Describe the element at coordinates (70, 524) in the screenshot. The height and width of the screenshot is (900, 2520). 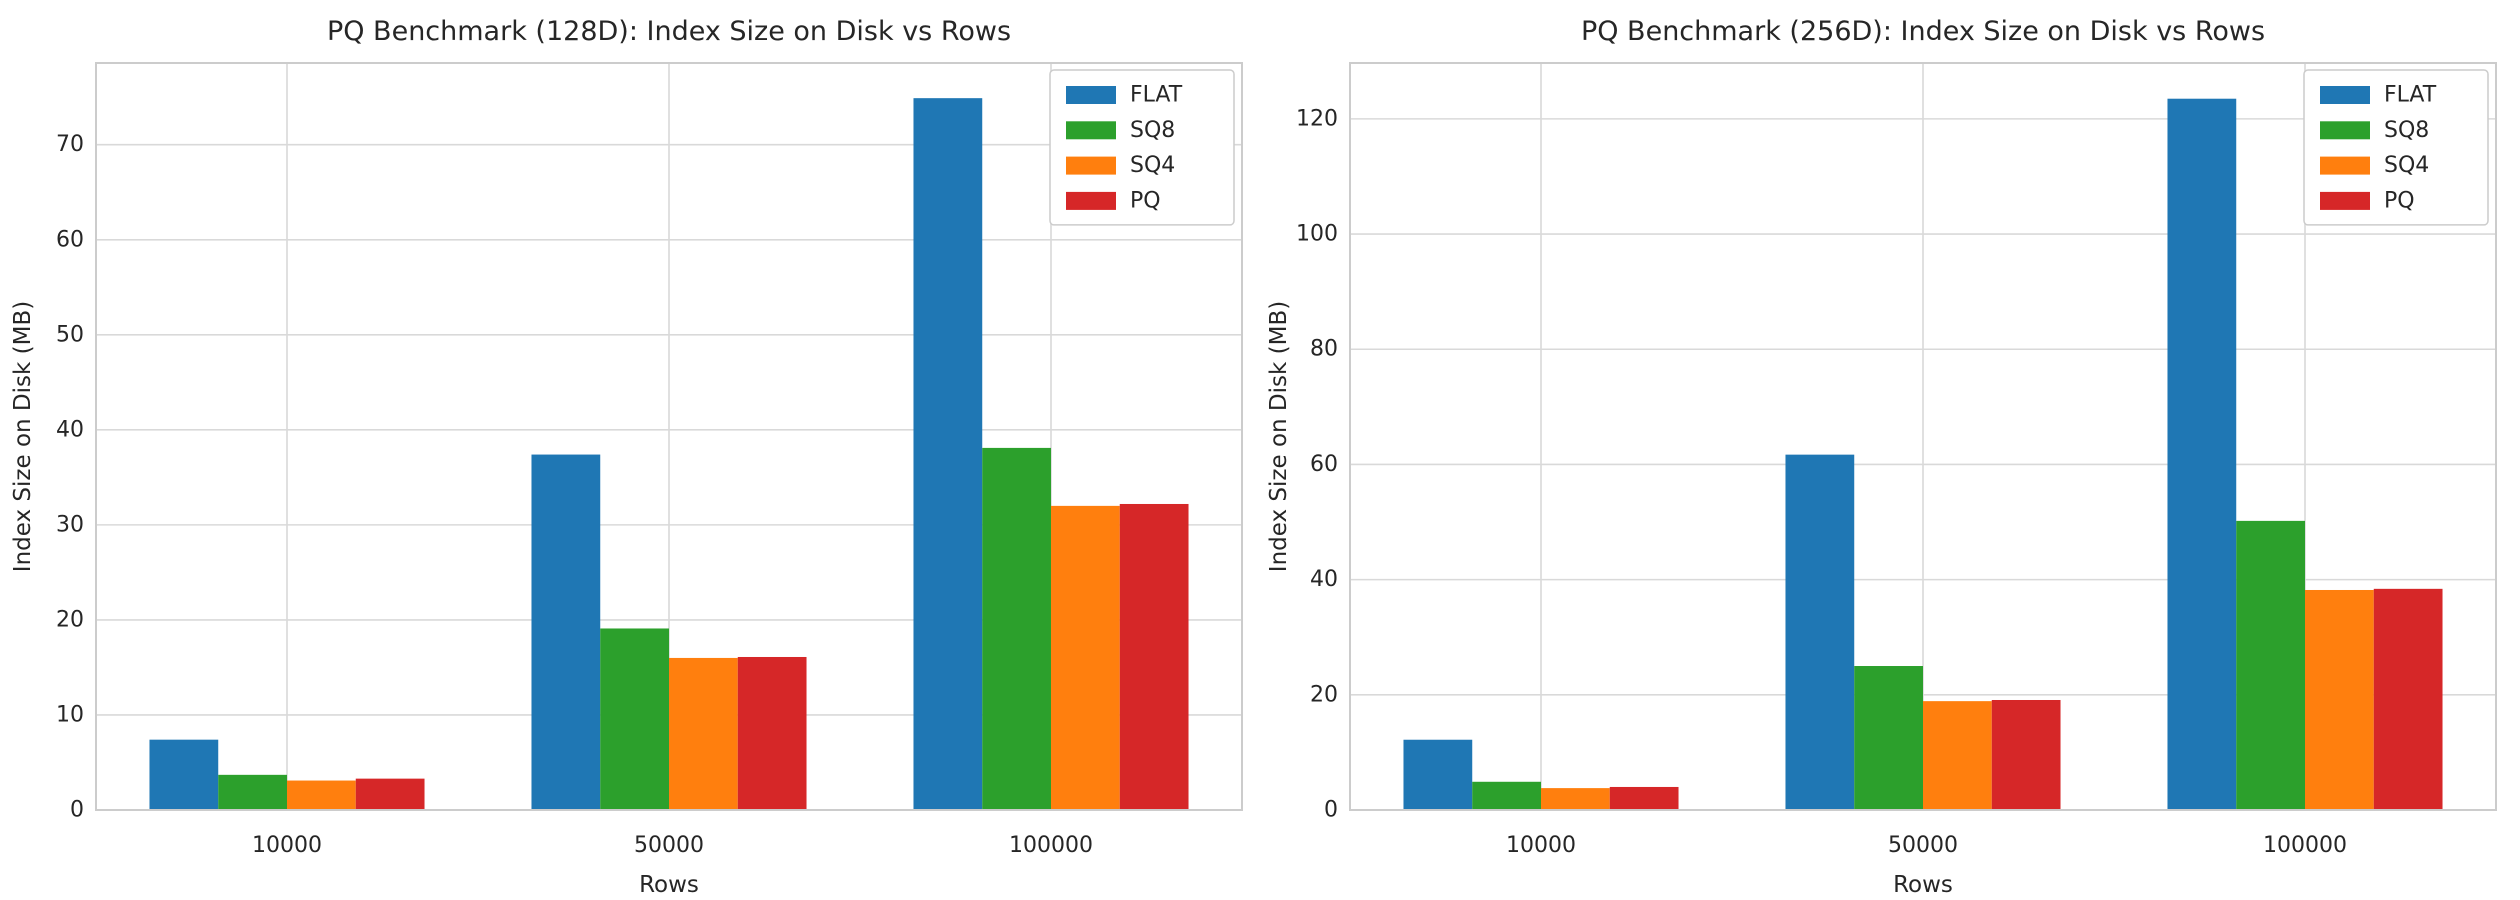
I see `y-tick-label: 30` at that location.